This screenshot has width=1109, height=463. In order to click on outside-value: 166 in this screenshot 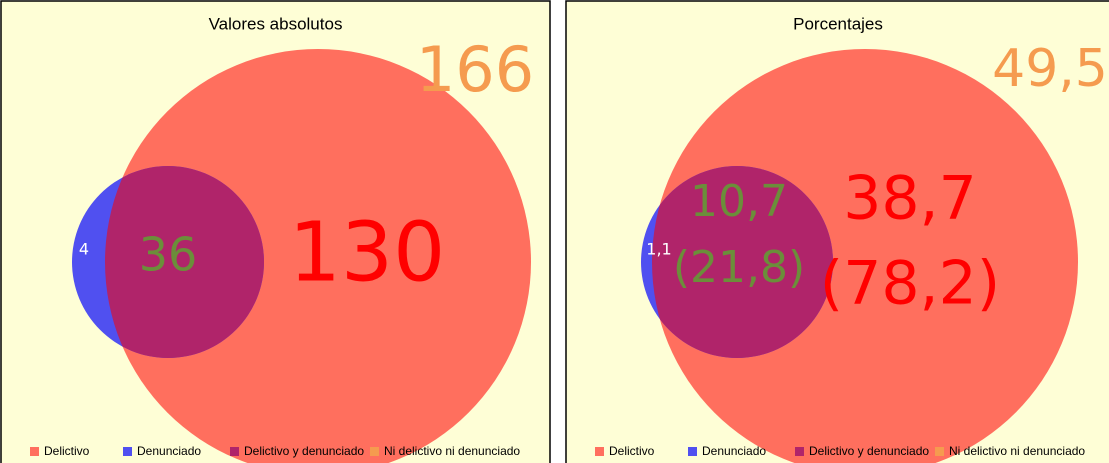, I will do `click(475, 69)`.